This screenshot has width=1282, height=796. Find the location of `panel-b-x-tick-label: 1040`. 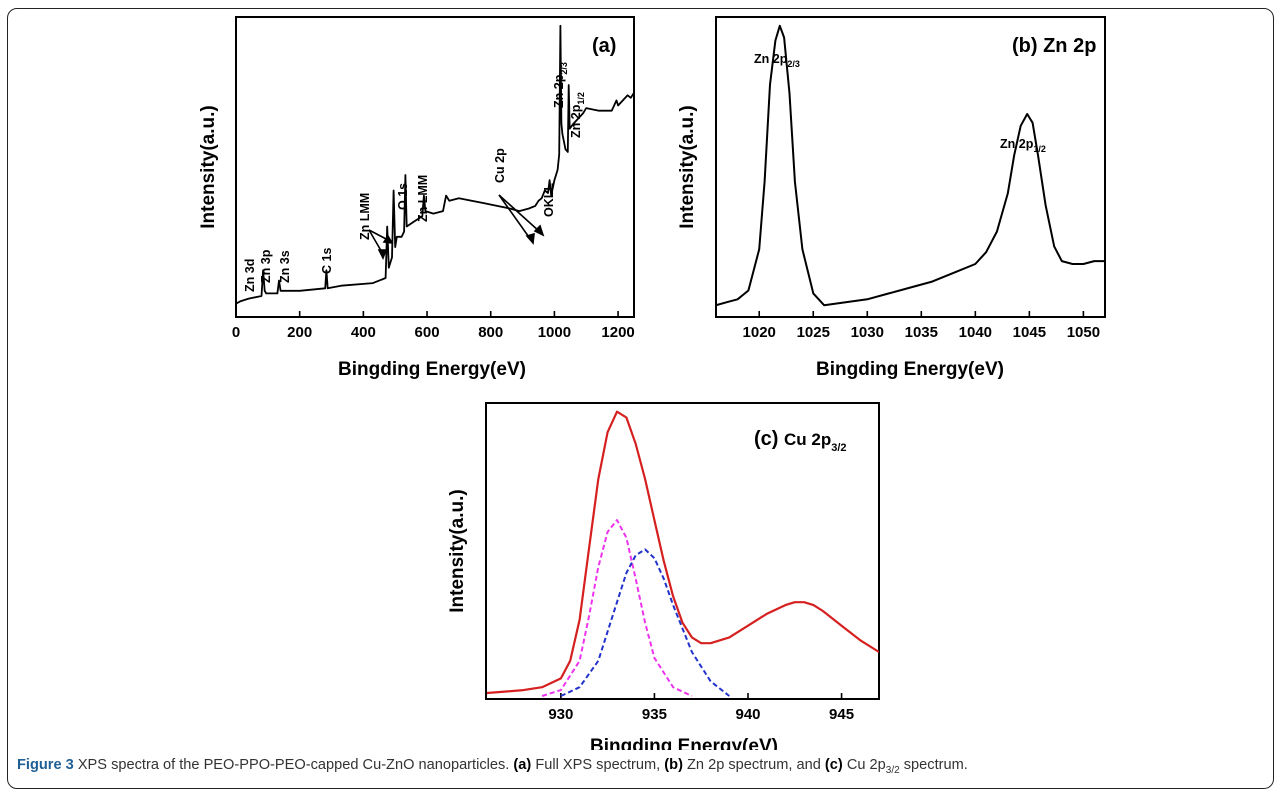

panel-b-x-tick-label: 1040 is located at coordinates (975, 332).